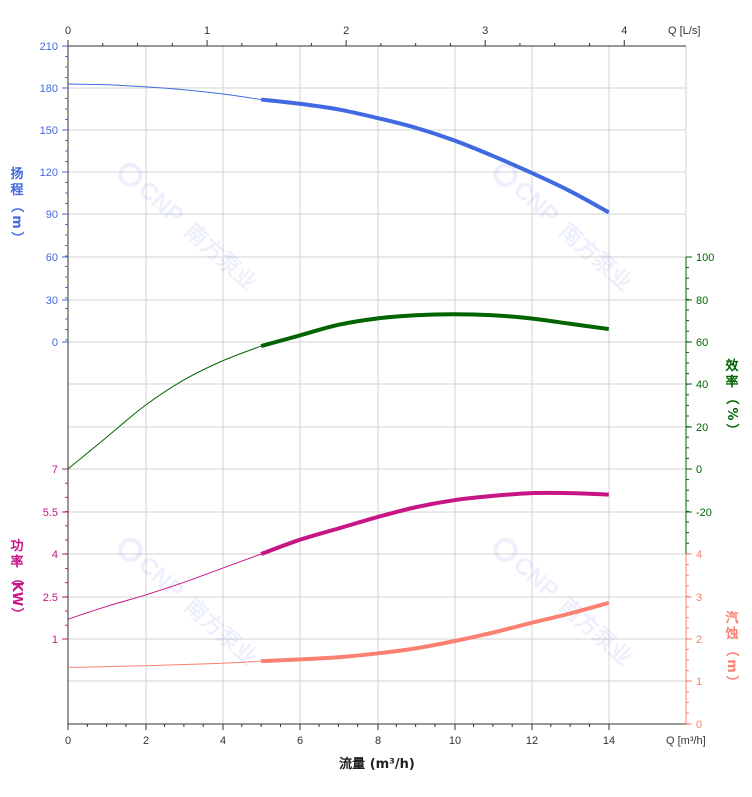  Describe the element at coordinates (624, 31) in the screenshot. I see `x-top-tick-label: 4` at that location.